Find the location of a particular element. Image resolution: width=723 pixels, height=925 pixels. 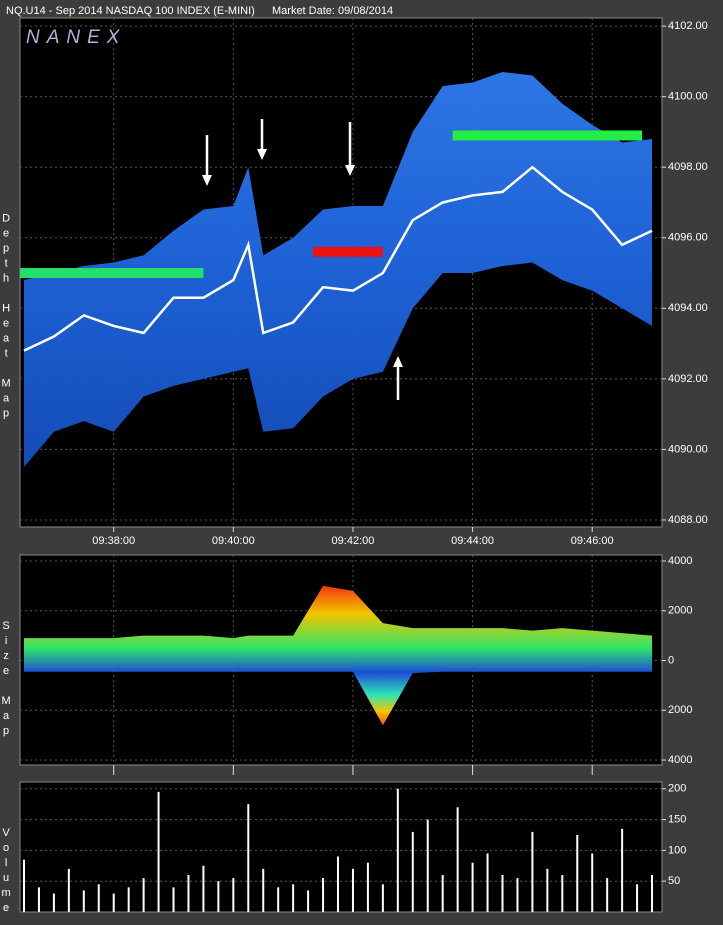

y-tick-label: 4102.00 is located at coordinates (688, 26).